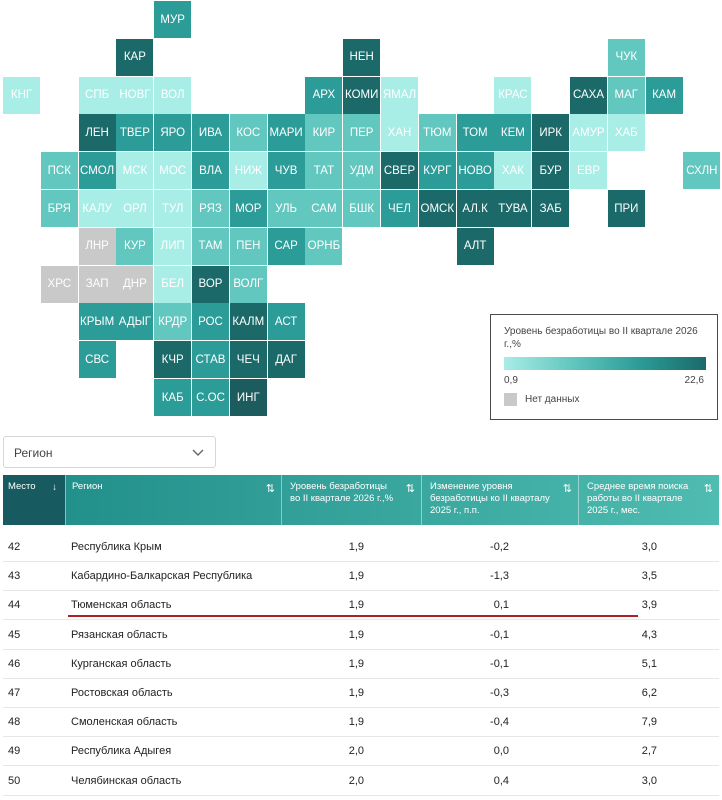 This screenshot has height=800, width=722. I want to click on map-cell-region: ТВЕР, so click(135, 133).